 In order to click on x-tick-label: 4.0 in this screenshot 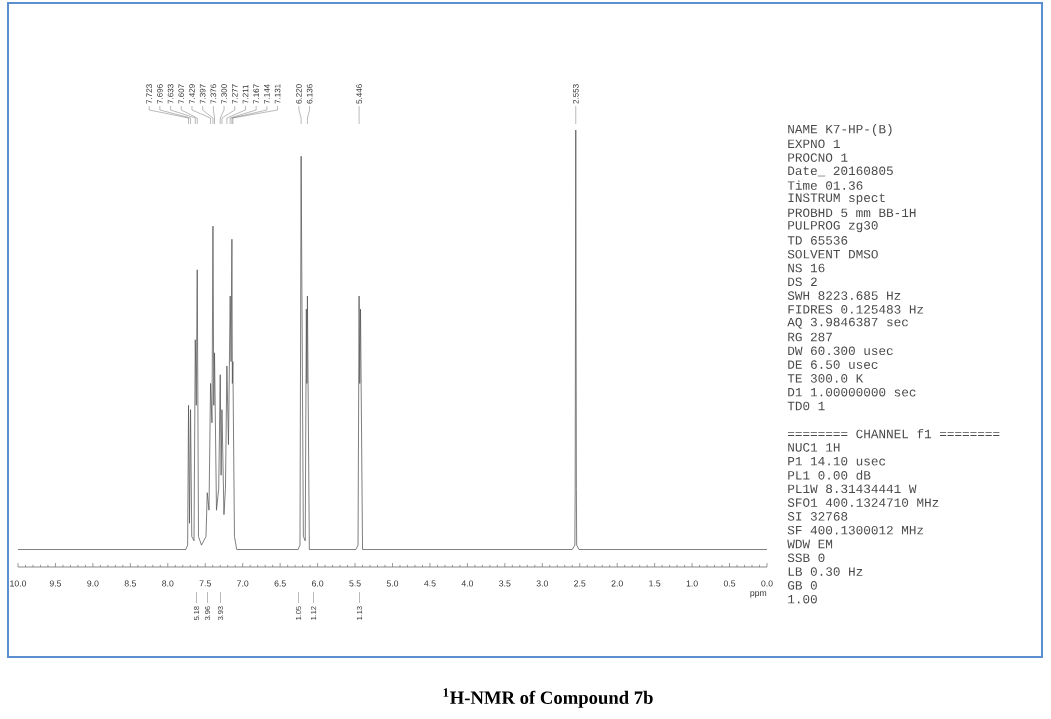, I will do `click(467, 583)`.